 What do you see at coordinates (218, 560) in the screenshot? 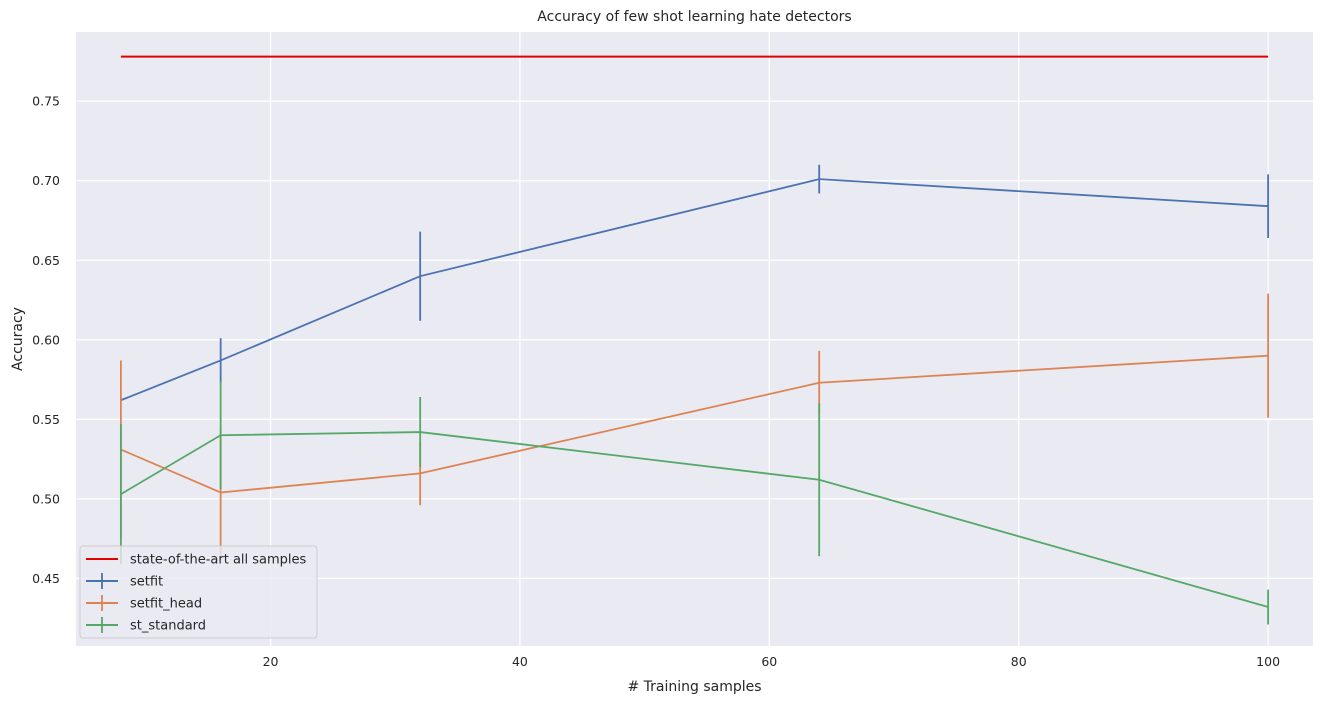
I see `legend-label: state-of-the-art all samples` at bounding box center [218, 560].